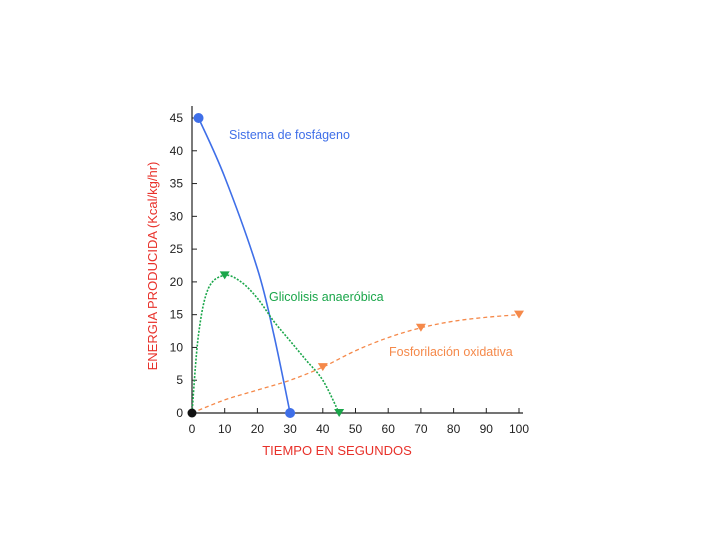  Describe the element at coordinates (356, 429) in the screenshot. I see `x-tick-label: 50` at that location.